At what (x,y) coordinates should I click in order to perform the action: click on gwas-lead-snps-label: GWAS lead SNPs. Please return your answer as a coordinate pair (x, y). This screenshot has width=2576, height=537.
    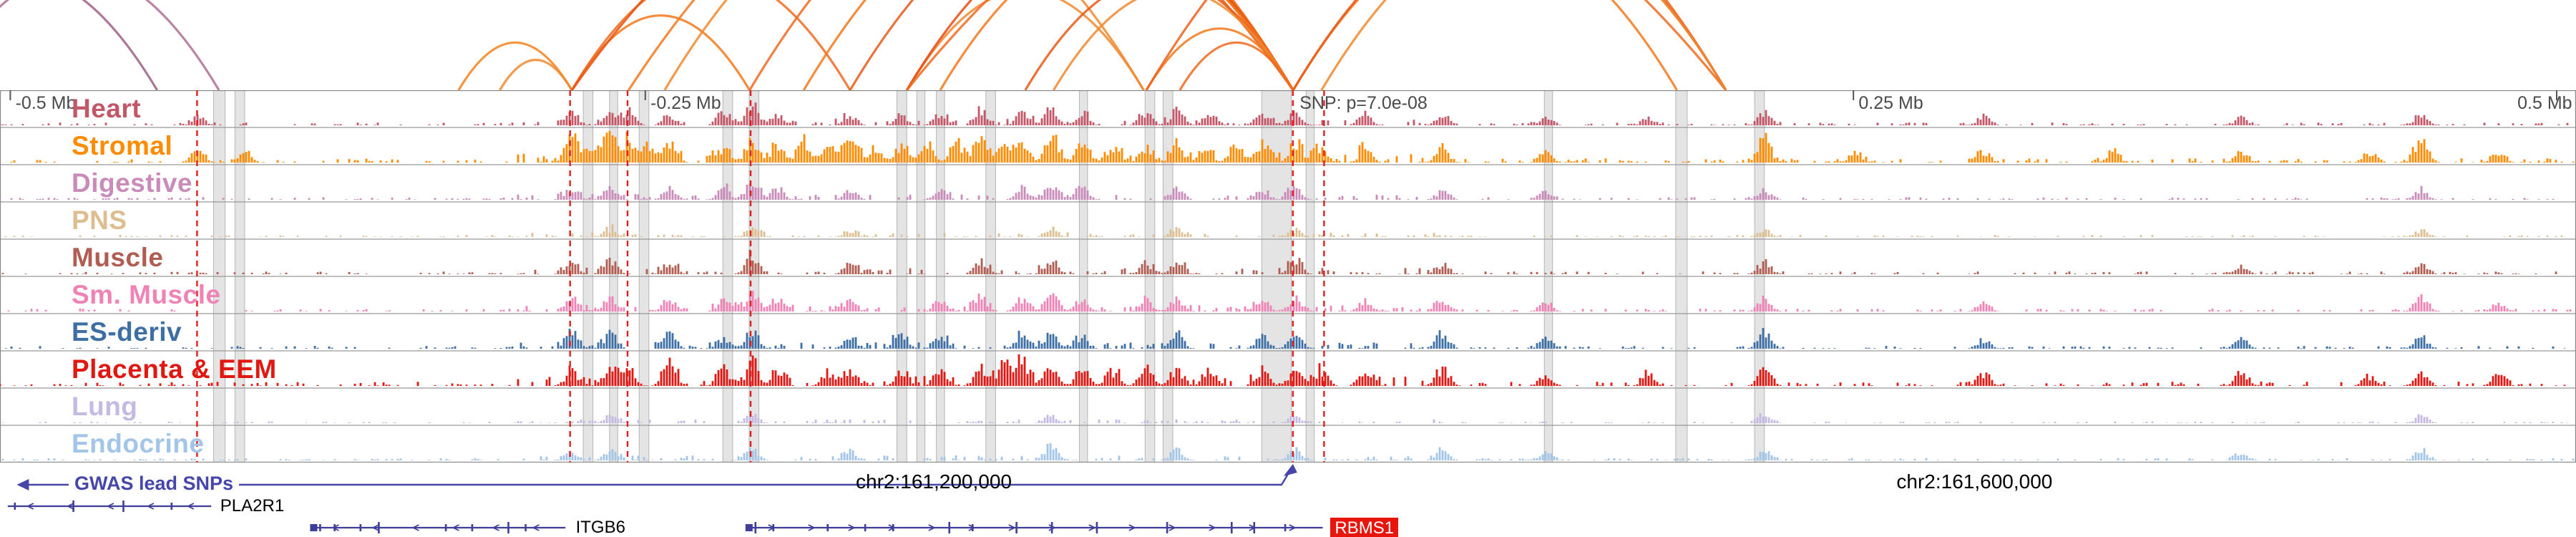
    Looking at the image, I should click on (154, 484).